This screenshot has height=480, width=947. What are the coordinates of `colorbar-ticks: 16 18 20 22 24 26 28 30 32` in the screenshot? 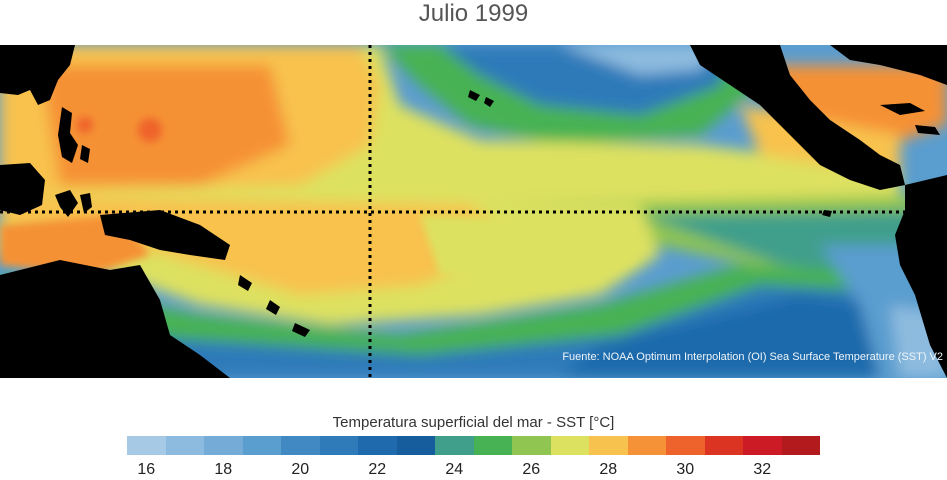 It's located at (473, 470).